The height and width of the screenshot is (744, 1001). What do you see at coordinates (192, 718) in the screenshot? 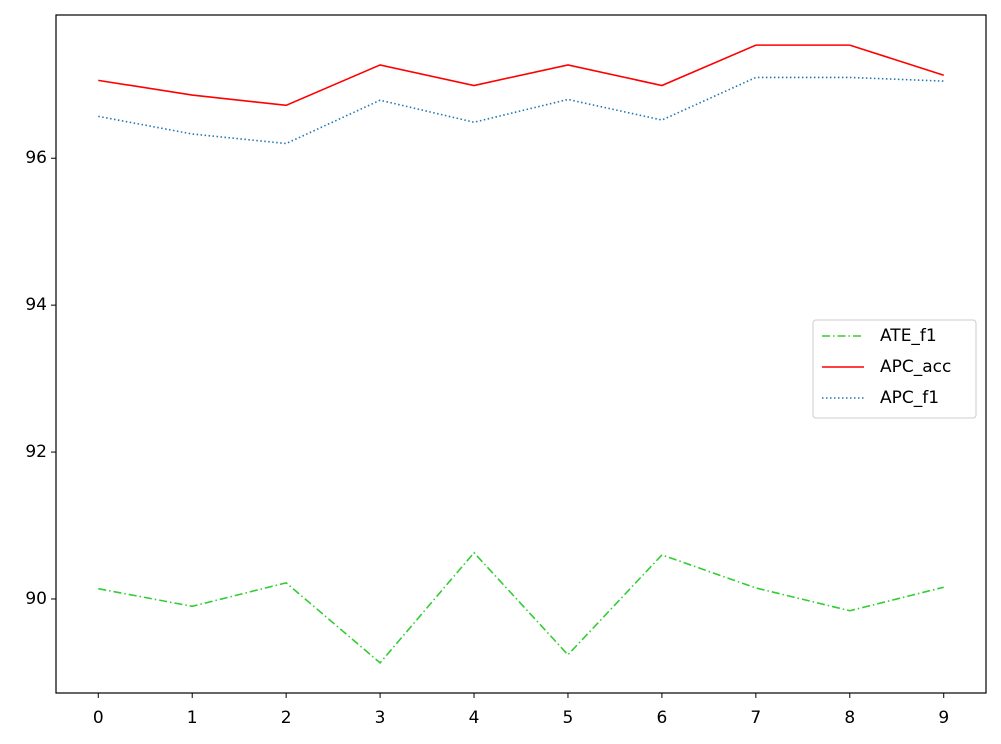
I see `x-tick-label: 1` at bounding box center [192, 718].